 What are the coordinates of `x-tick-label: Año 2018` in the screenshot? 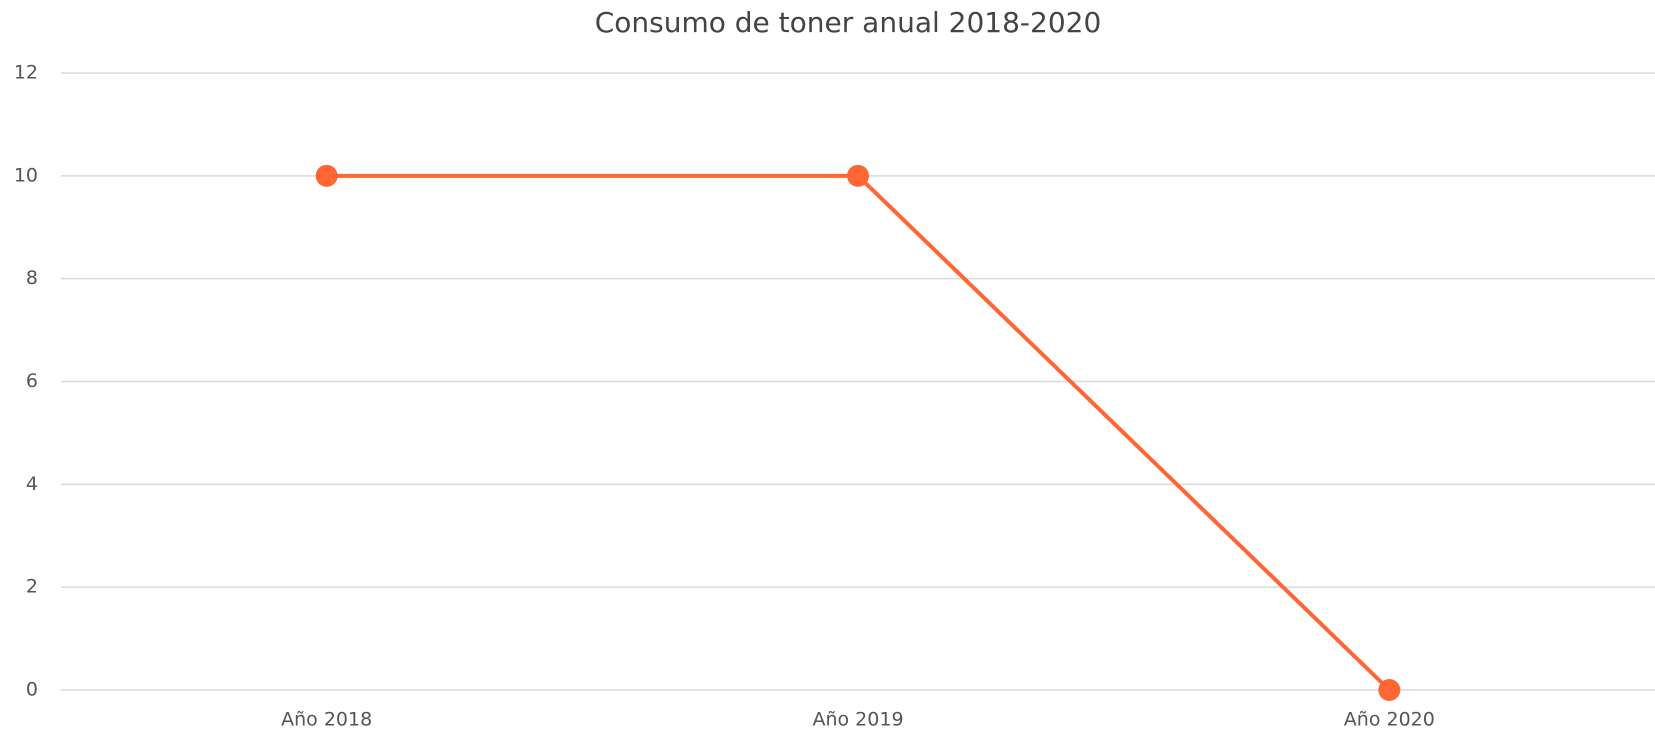 It's located at (326, 720).